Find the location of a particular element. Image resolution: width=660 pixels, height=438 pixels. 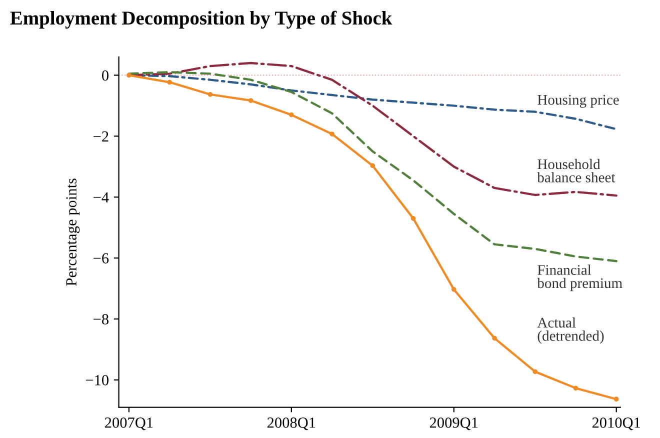

x-tick-label: 2009Q1 is located at coordinates (454, 424).